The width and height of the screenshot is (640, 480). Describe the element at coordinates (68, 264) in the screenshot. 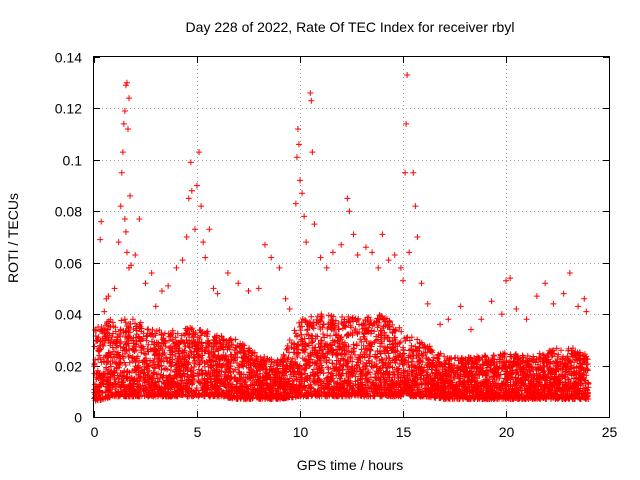

I see `y-tick-label: 0.06` at that location.